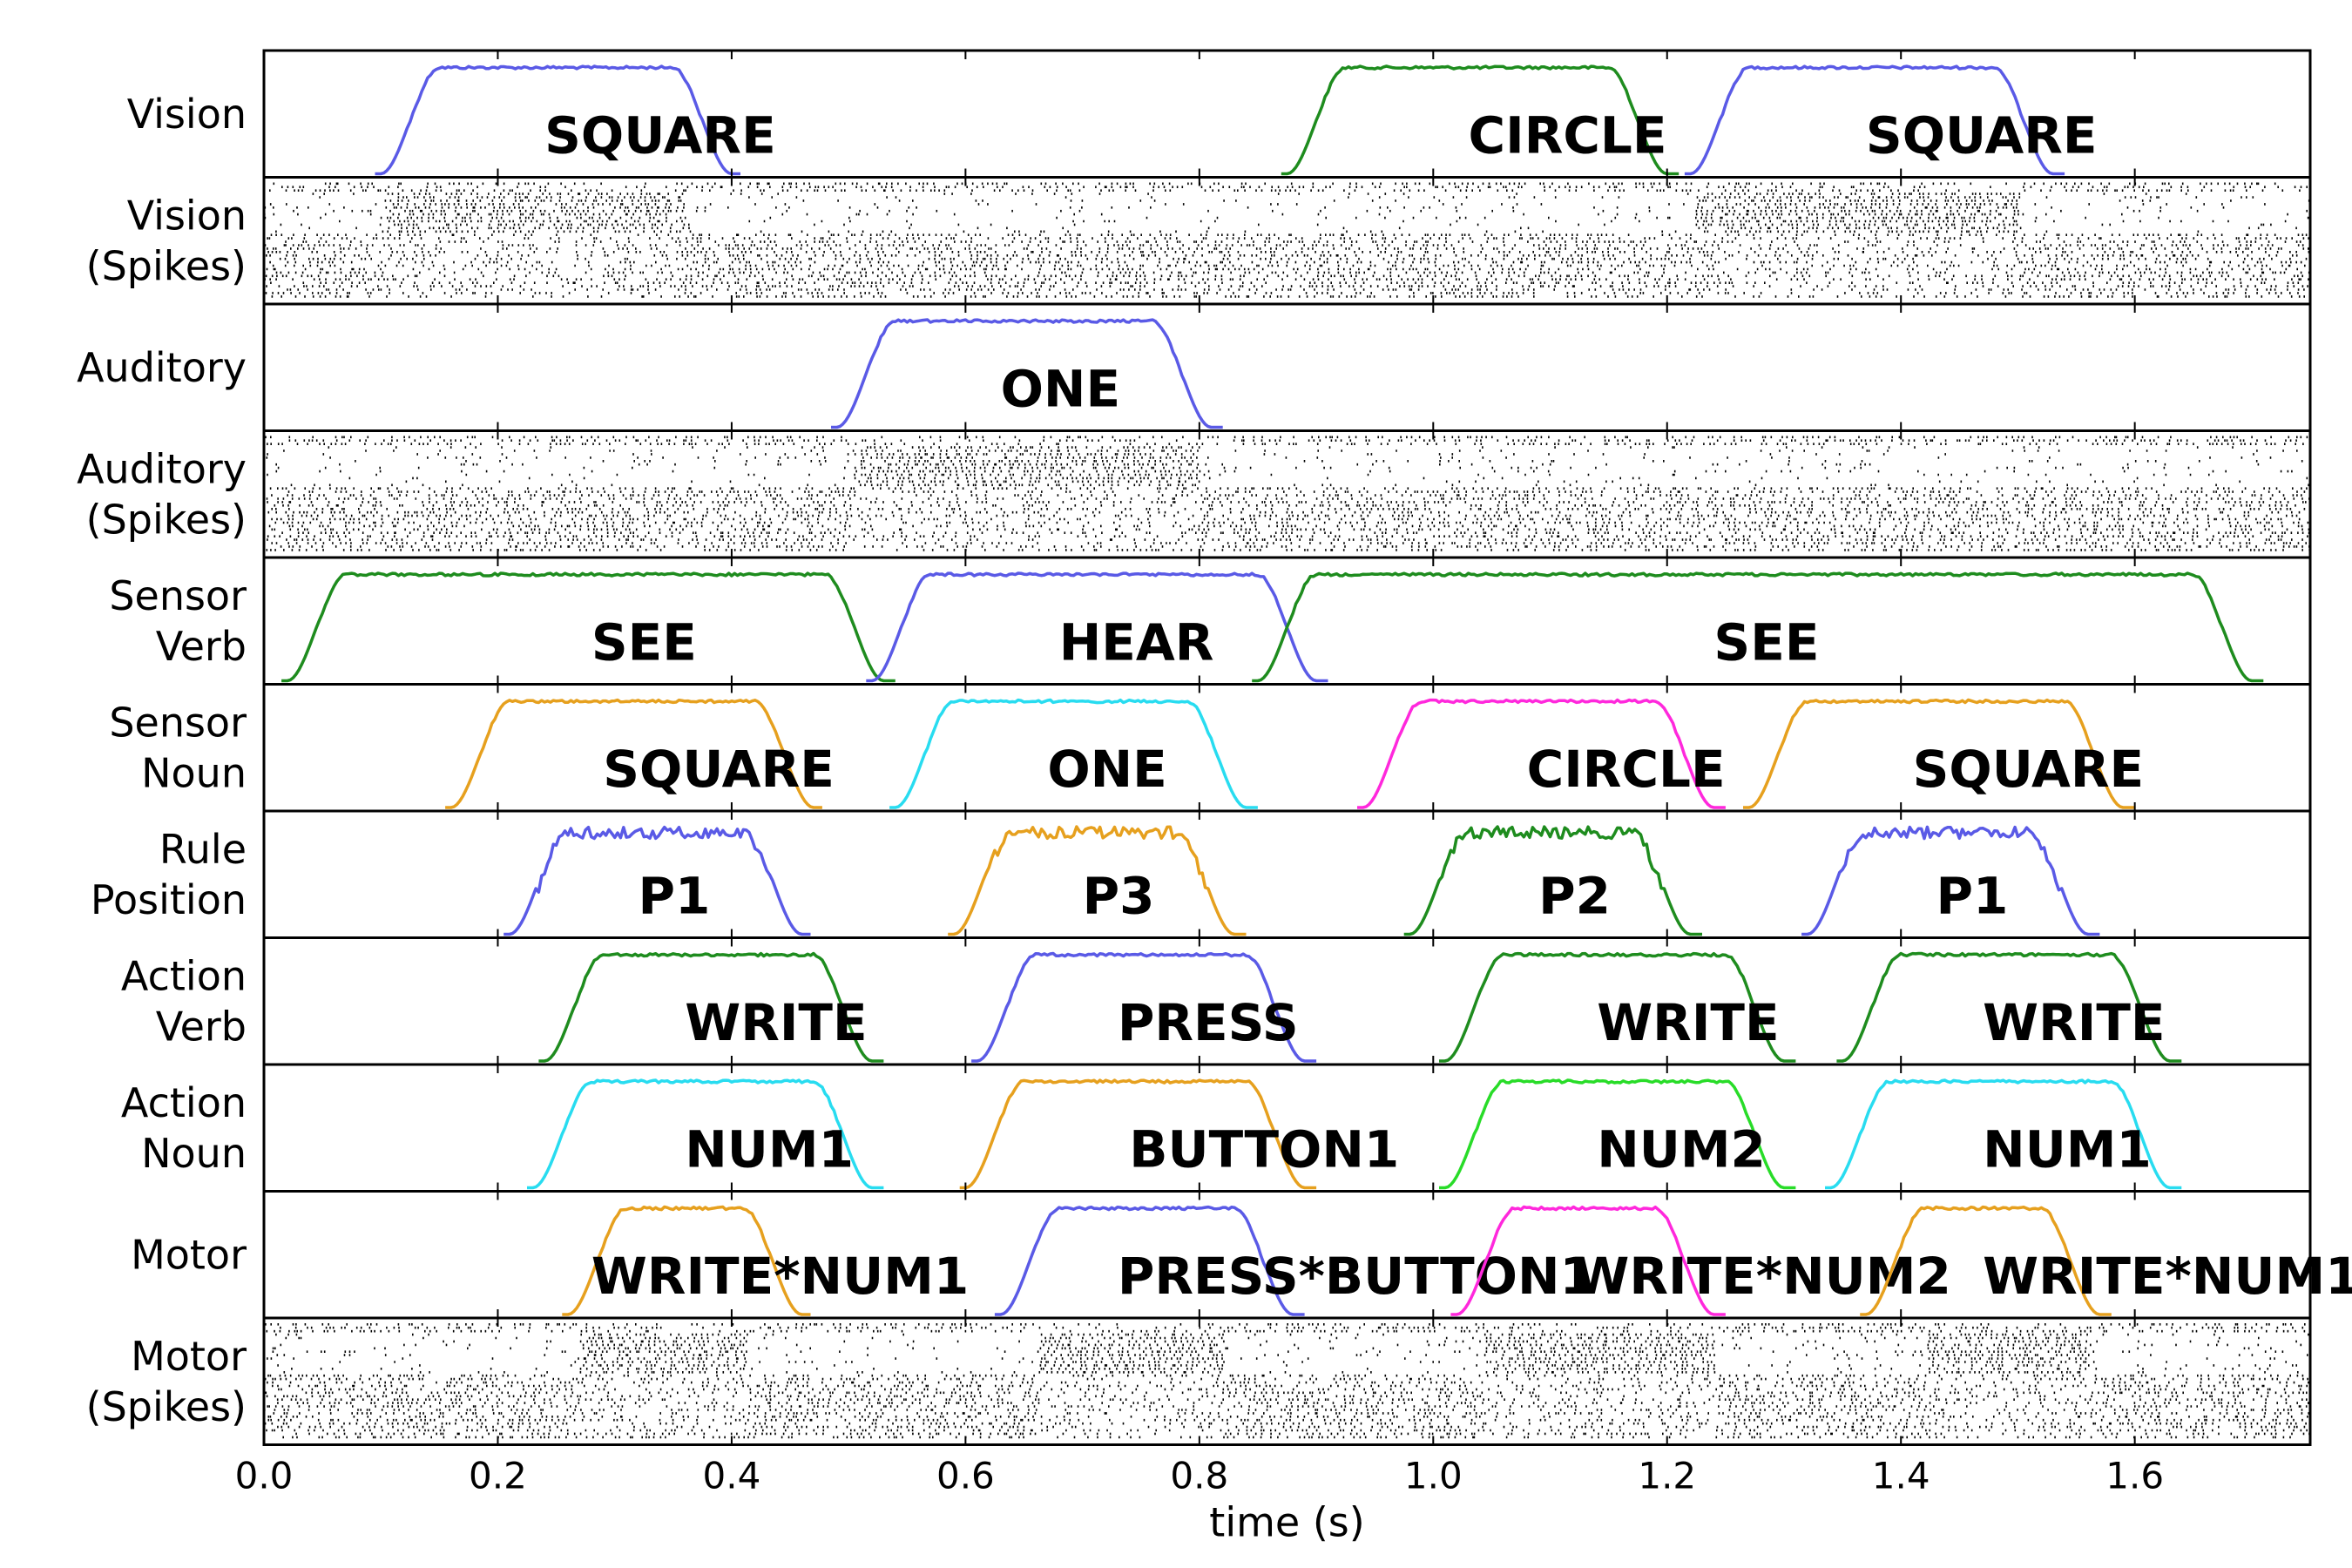  What do you see at coordinates (1681, 1149) in the screenshot?
I see `symbol-label: NUM2` at bounding box center [1681, 1149].